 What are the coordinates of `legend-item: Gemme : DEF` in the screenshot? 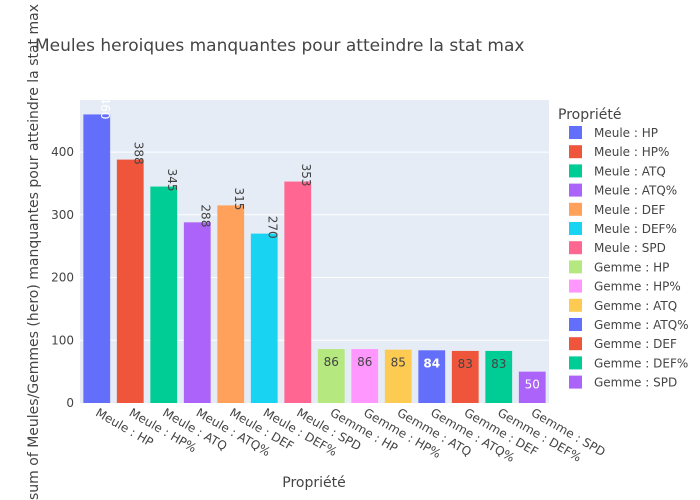 It's located at (623, 344).